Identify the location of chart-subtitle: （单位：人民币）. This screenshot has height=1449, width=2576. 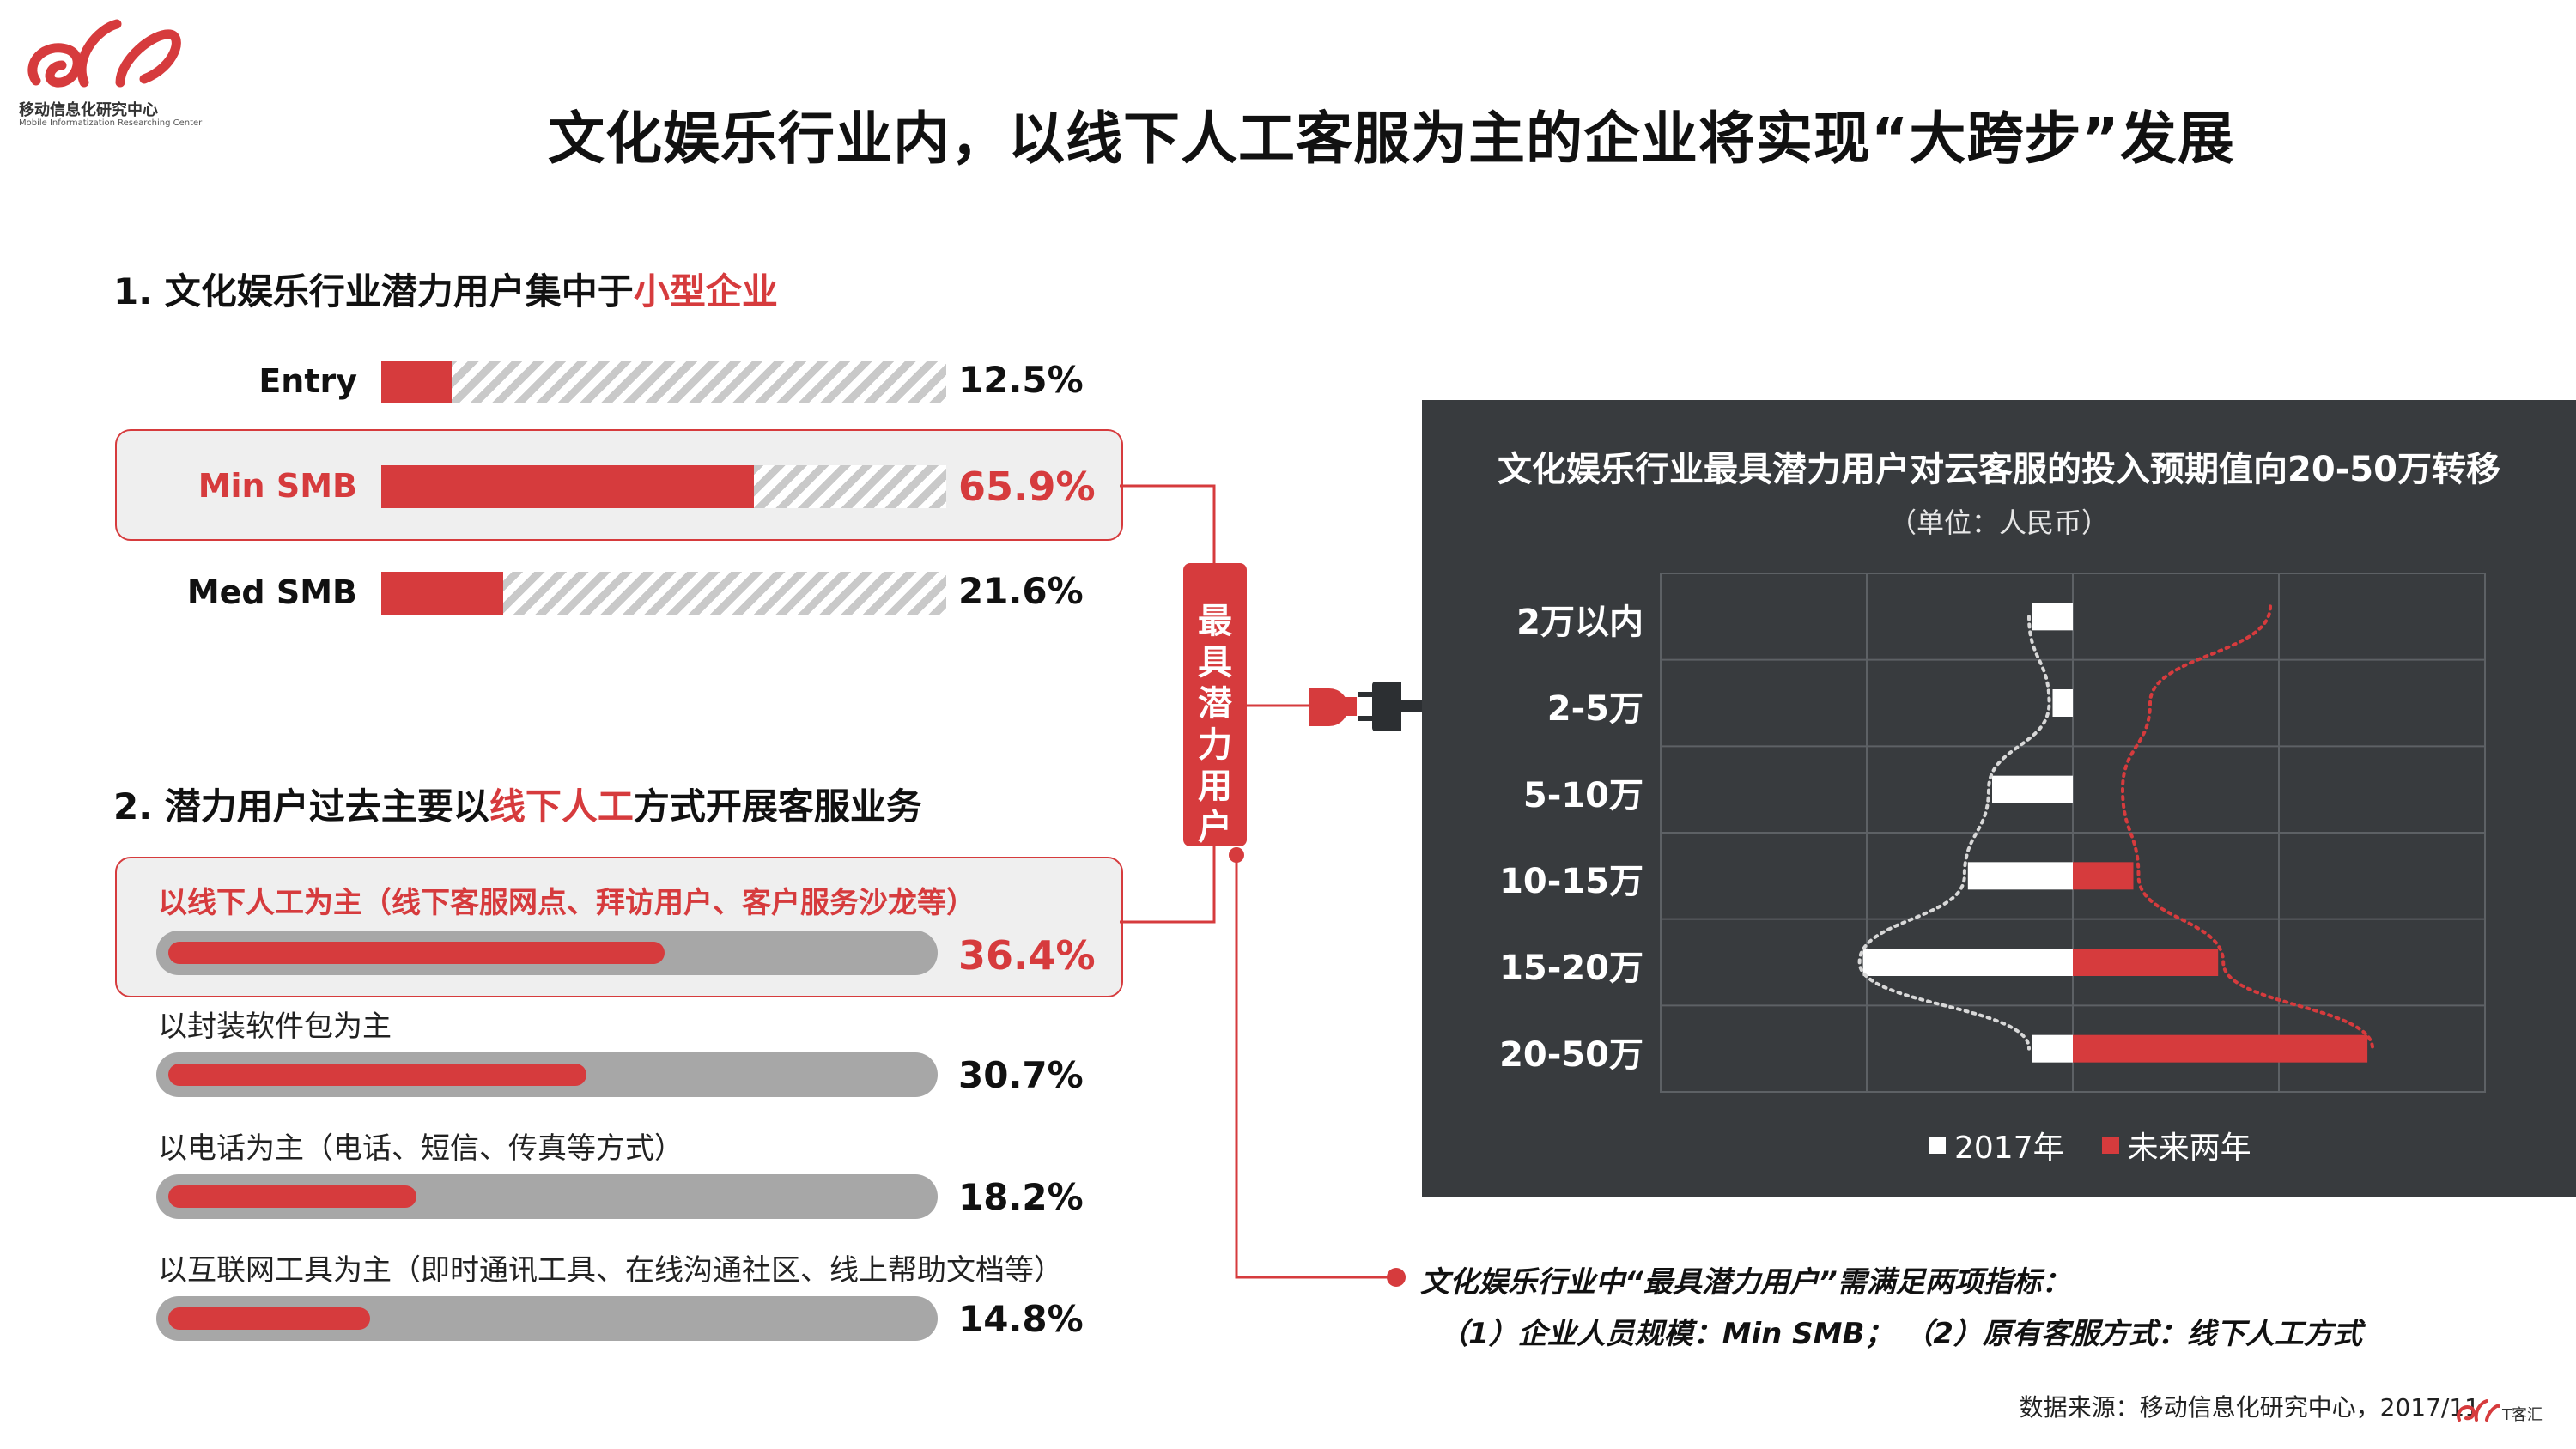
(1998, 522).